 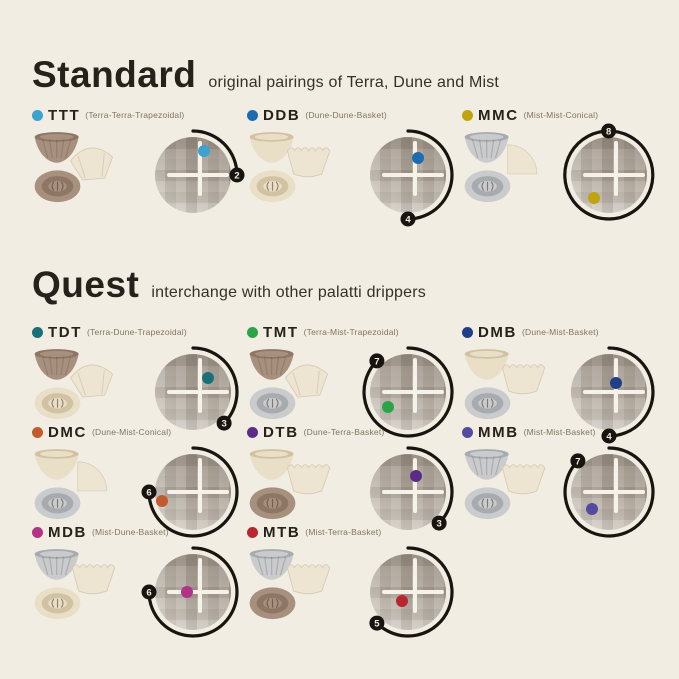 What do you see at coordinates (498, 115) in the screenshot?
I see `pairing-code: MMC` at bounding box center [498, 115].